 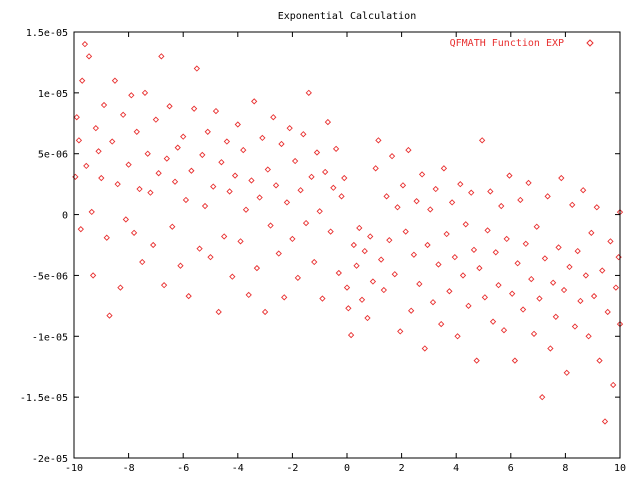 What do you see at coordinates (402, 468) in the screenshot?
I see `x-tick-label: 2` at bounding box center [402, 468].